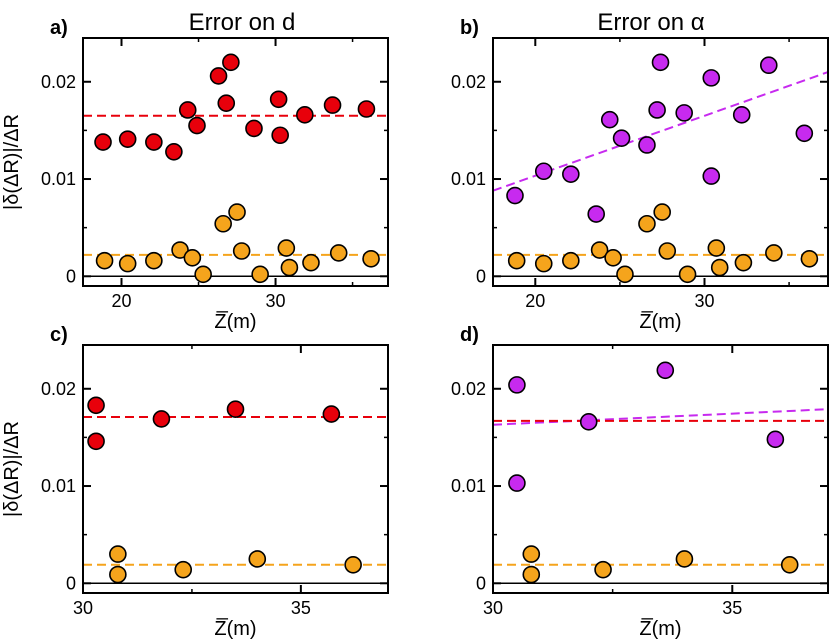 The image size is (830, 639). I want to click on panel-tag: d), so click(469, 335).